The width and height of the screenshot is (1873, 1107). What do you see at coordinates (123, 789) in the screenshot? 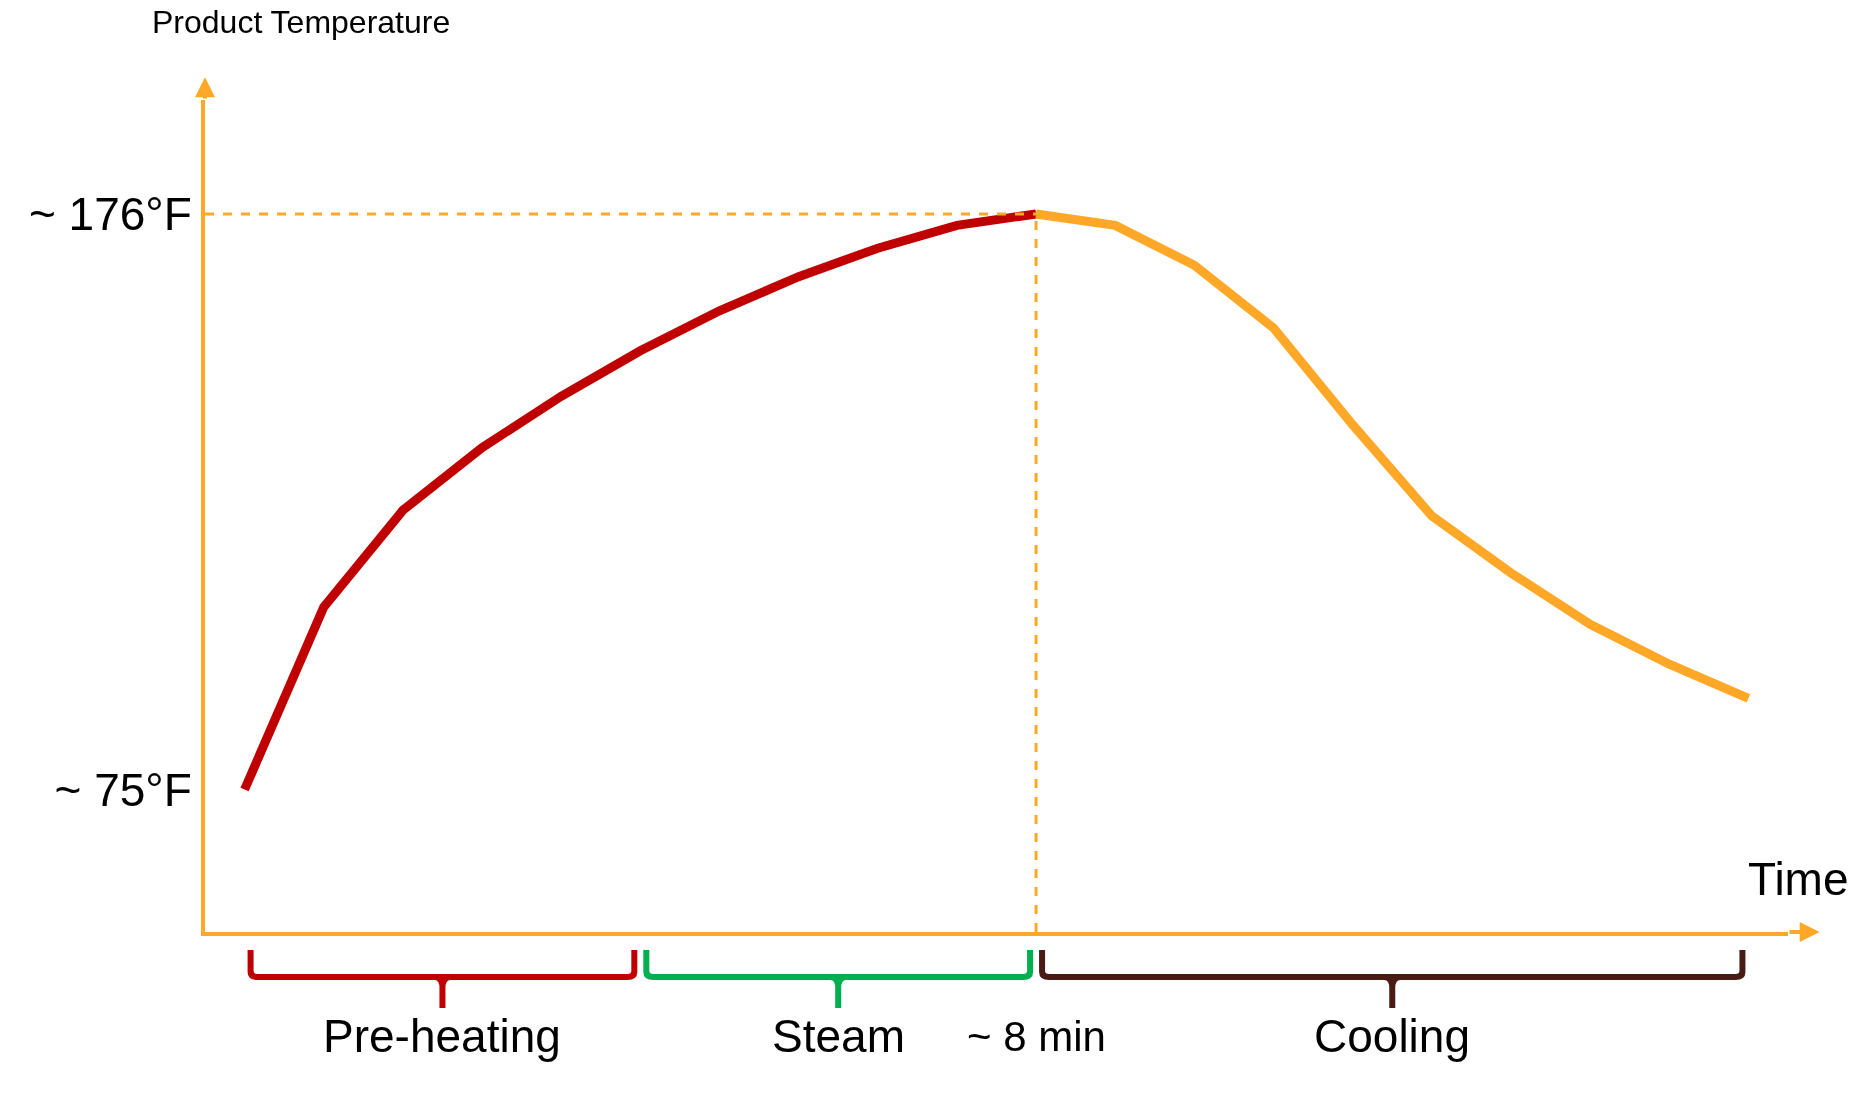
I see `y-tick-label: ~ 75°F` at bounding box center [123, 789].